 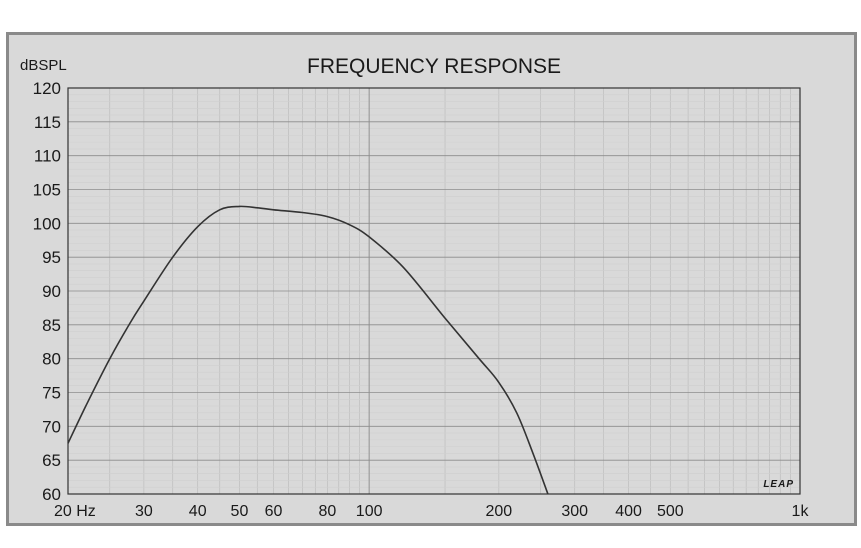 I want to click on x-tick-label: 50, so click(x=240, y=511).